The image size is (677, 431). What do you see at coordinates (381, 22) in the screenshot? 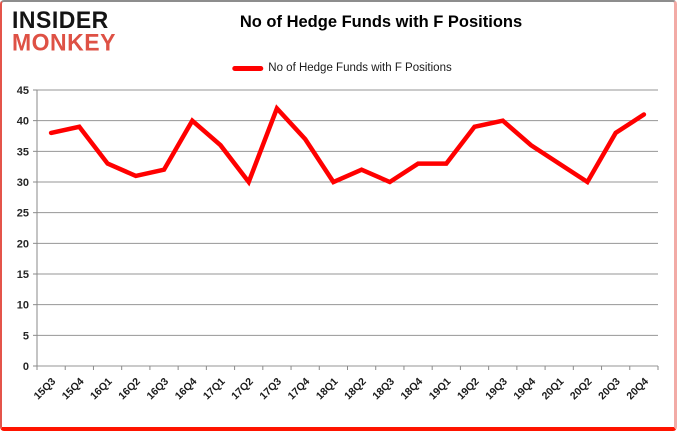
I see `chart-title: No of Hedge Funds with F Positions` at bounding box center [381, 22].